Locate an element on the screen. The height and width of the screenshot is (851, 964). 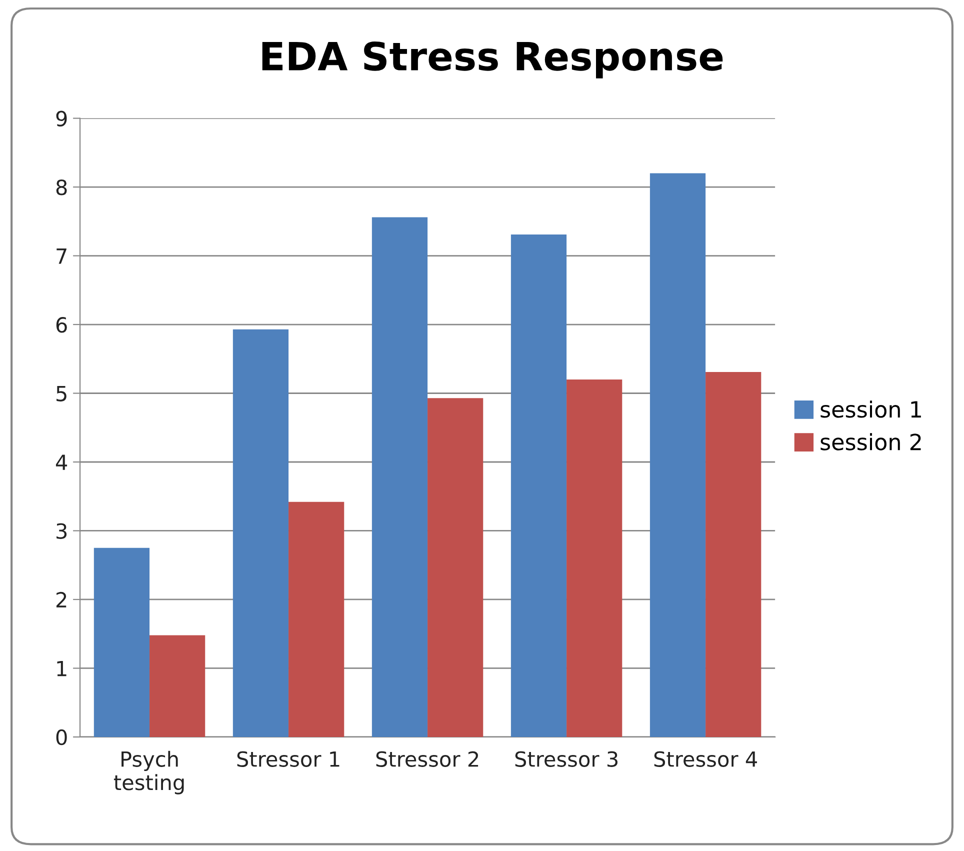
x-tick-label: Stressor 3 is located at coordinates (566, 759).